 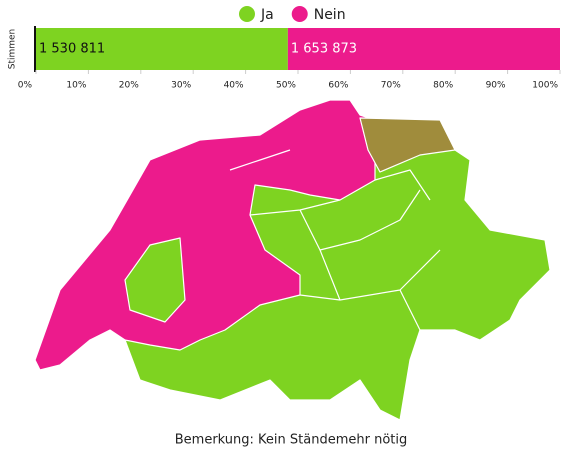 I want to click on legend-label: Nein, so click(x=330, y=15).